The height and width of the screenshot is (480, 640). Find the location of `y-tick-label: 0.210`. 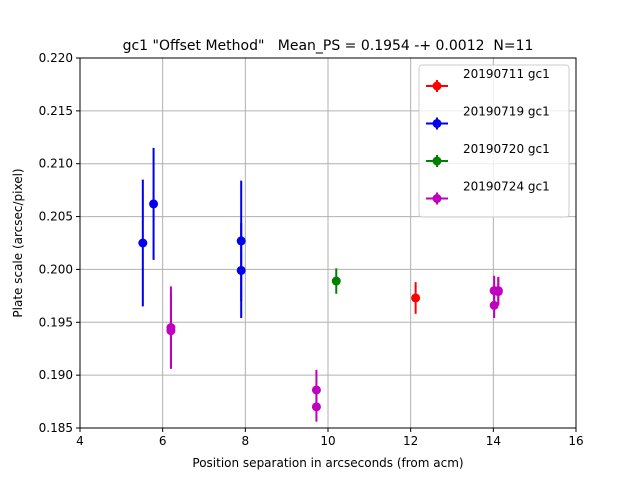

y-tick-label: 0.210 is located at coordinates (56, 164).